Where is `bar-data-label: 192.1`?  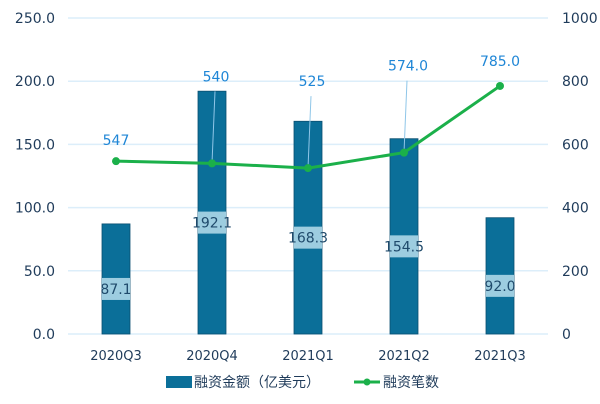
bar-data-label: 192.1 is located at coordinates (212, 224).